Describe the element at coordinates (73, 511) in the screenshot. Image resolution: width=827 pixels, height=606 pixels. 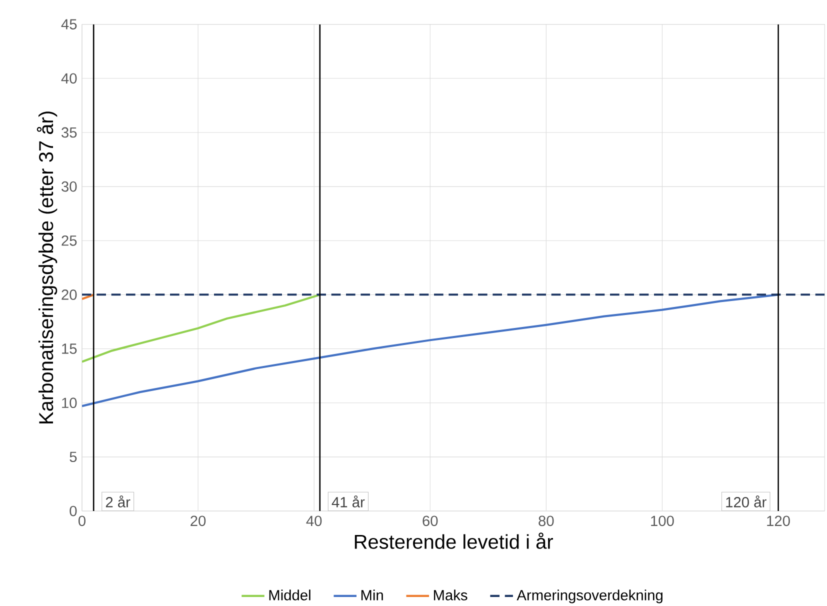
I see `y-tick-label: 0` at that location.